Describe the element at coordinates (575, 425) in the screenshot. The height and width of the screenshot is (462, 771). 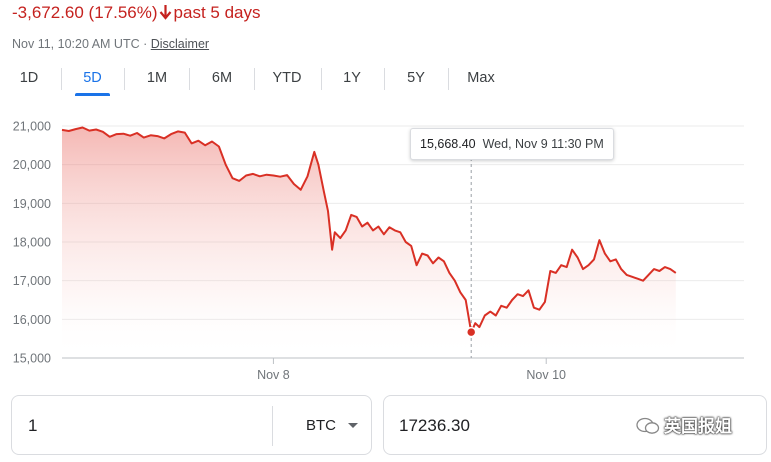
I see `fiat-amount-box: 17236.30` at that location.